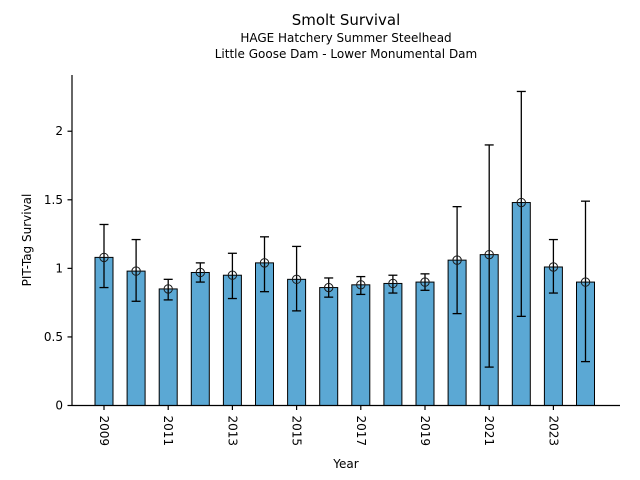 Image resolution: width=640 pixels, height=480 pixels. What do you see at coordinates (104, 431) in the screenshot?
I see `x-tick-label-2009: 2009` at bounding box center [104, 431].